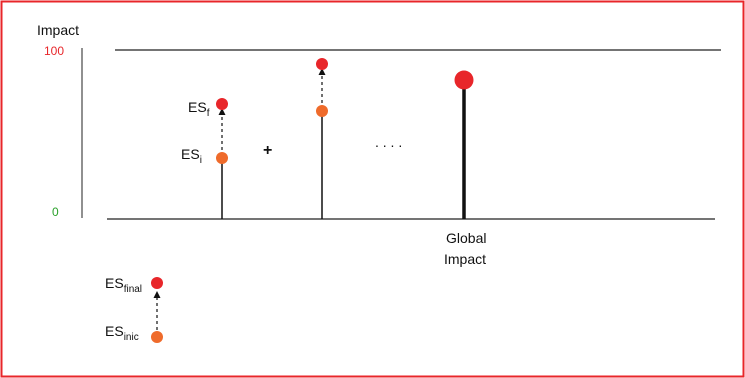 This screenshot has height=378, width=745. What do you see at coordinates (191, 156) in the screenshot?
I see `stage1-initial-label: ESi` at bounding box center [191, 156].